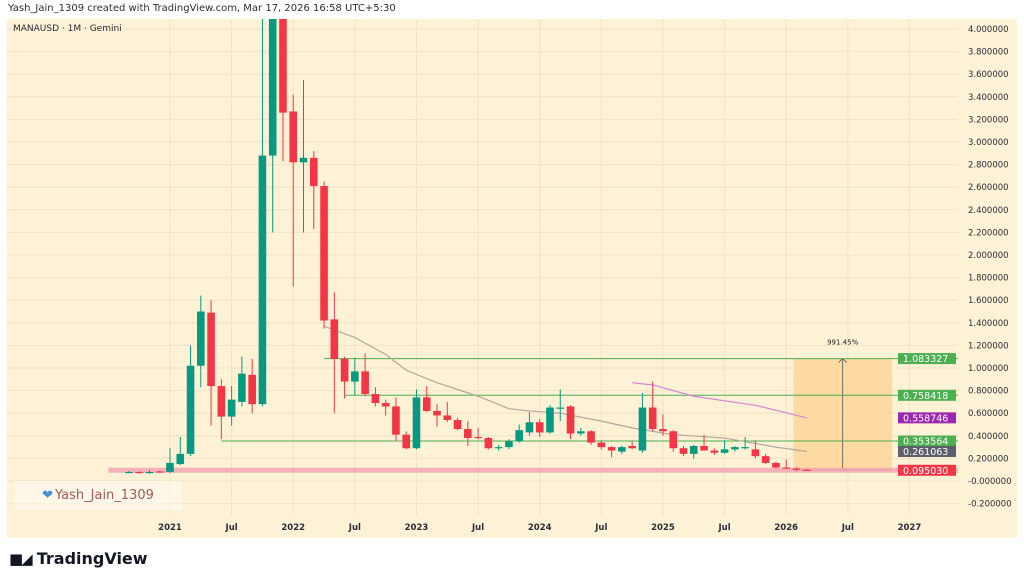  I want to click on measure-percent-label: 991.45%, so click(842, 343).